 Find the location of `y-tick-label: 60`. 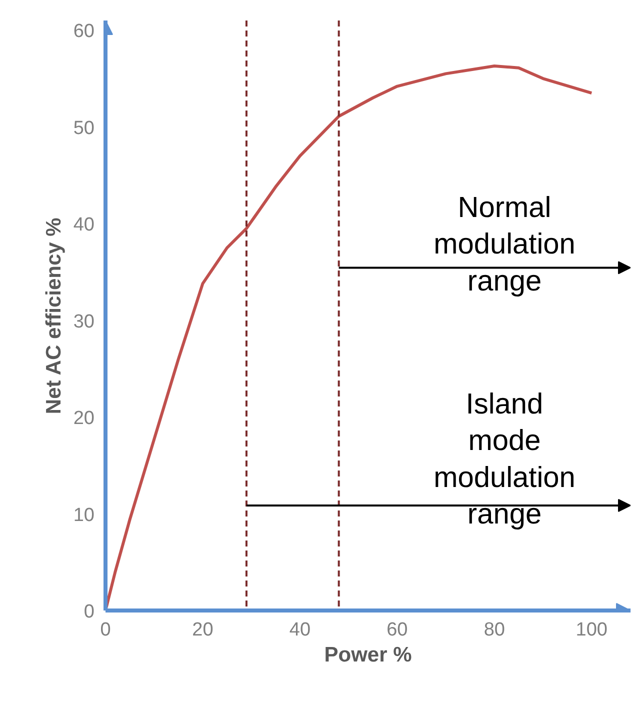

y-tick-label: 60 is located at coordinates (84, 31).